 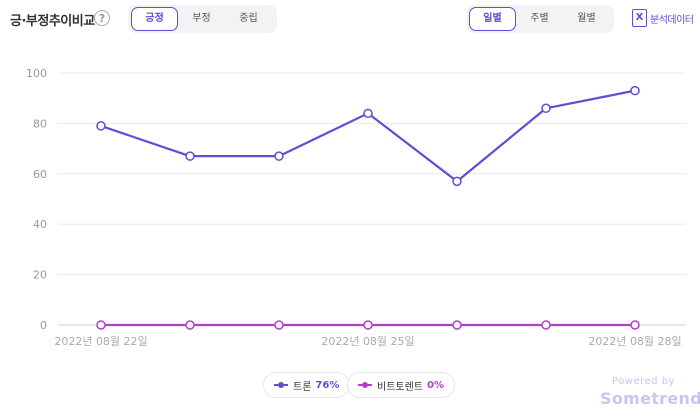 What do you see at coordinates (40, 224) in the screenshot?
I see `y-tick-label: 40` at bounding box center [40, 224].